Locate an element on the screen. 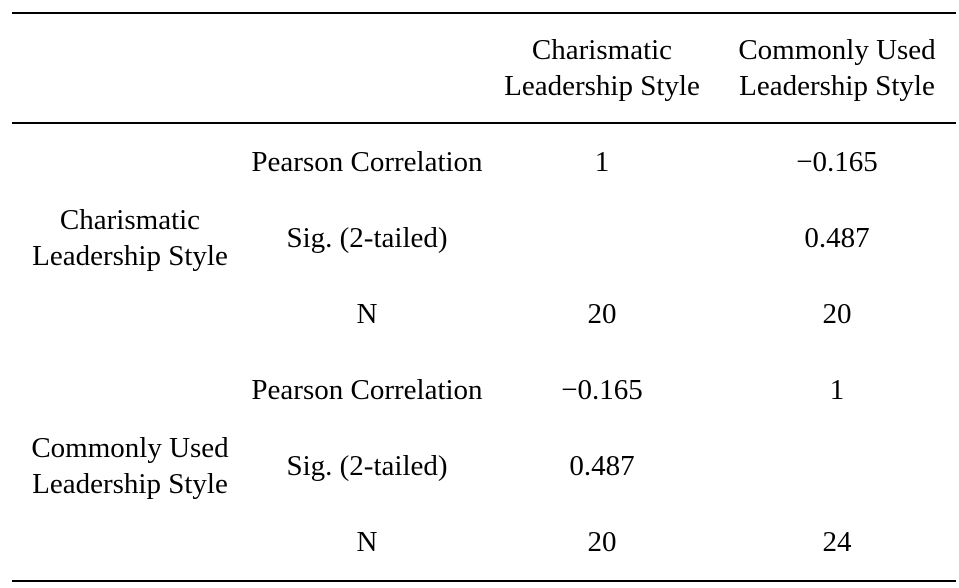 Image resolution: width=959 pixels, height=588 pixels. table-row: N 20 20 is located at coordinates (484, 314).